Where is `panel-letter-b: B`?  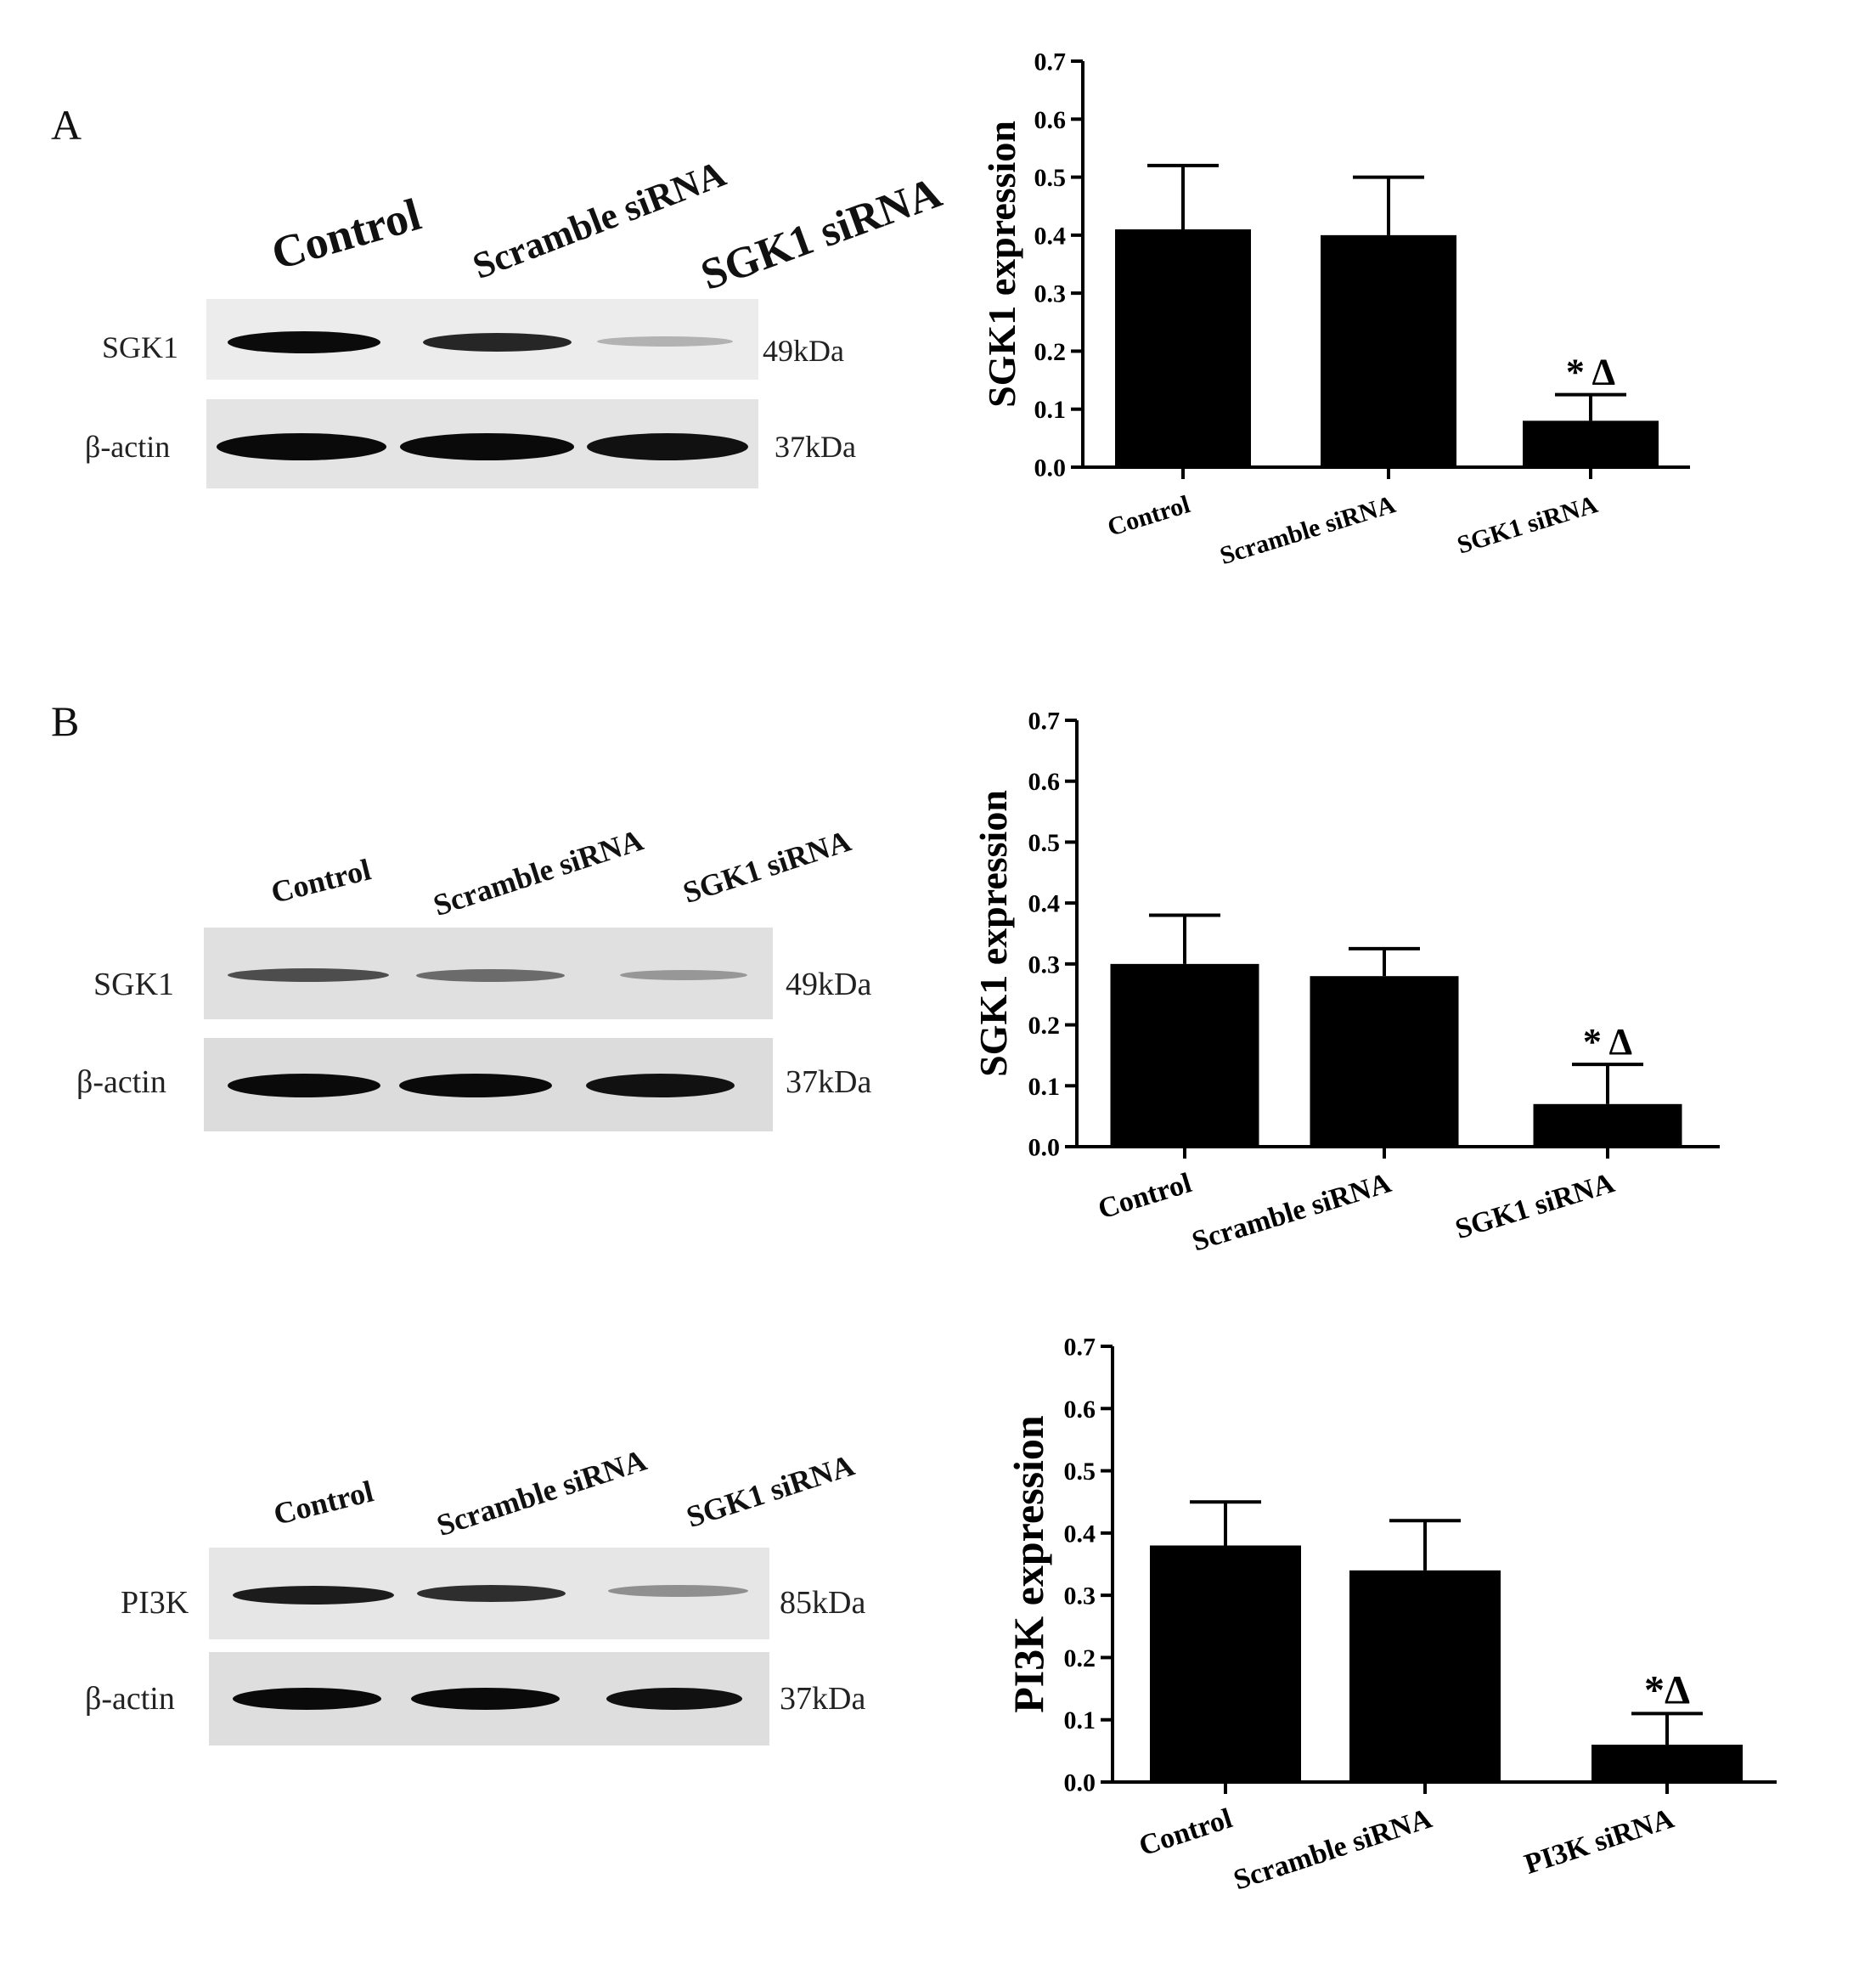 panel-letter-b: B is located at coordinates (65, 721).